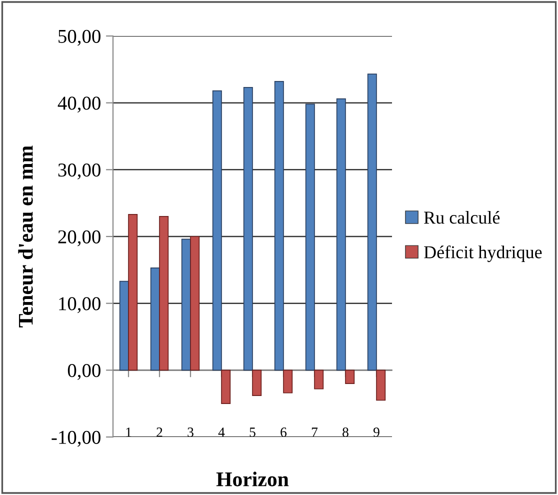  I want to click on x-axis-title: Horizon, so click(252, 479).